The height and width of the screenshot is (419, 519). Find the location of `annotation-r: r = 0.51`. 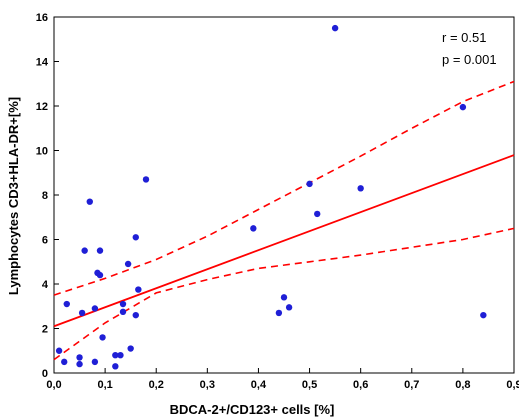

annotation-r: r = 0.51 is located at coordinates (464, 37).